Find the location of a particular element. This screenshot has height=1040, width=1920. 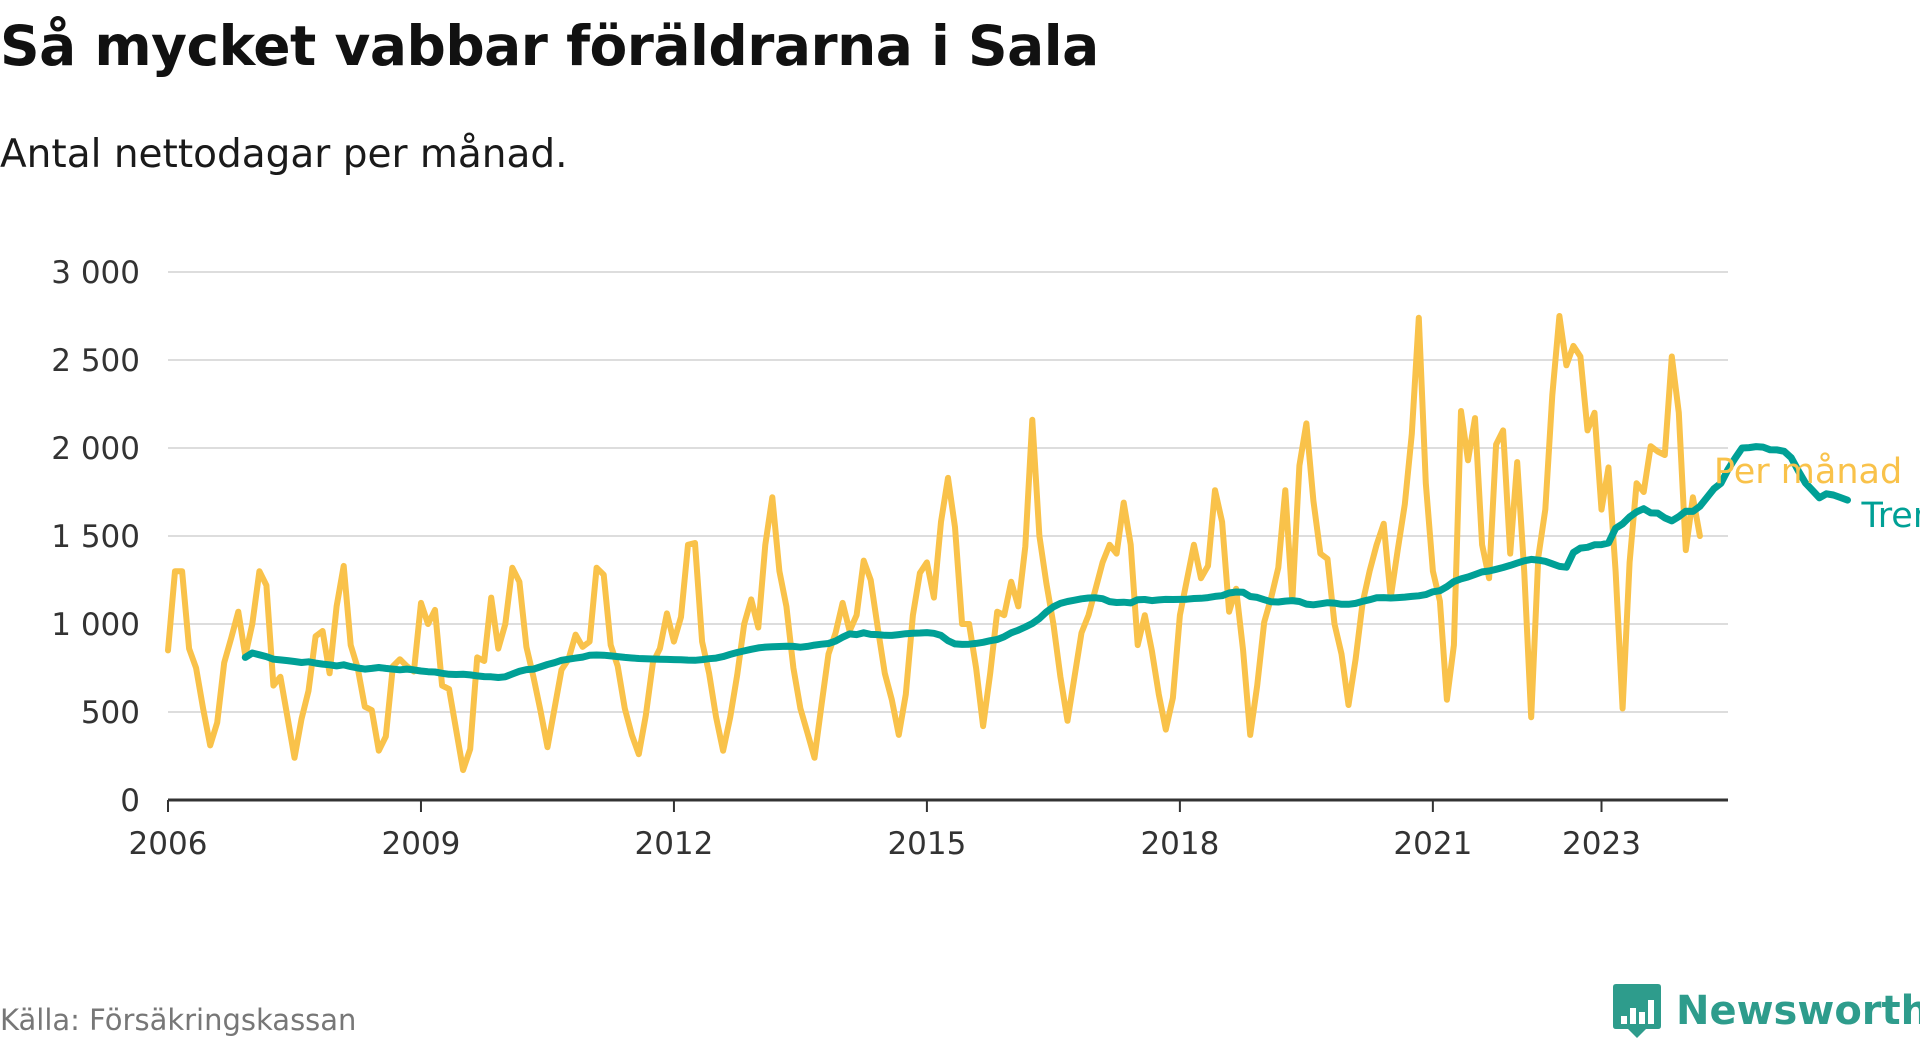

y-tick-label: 1 500 is located at coordinates (95, 537).